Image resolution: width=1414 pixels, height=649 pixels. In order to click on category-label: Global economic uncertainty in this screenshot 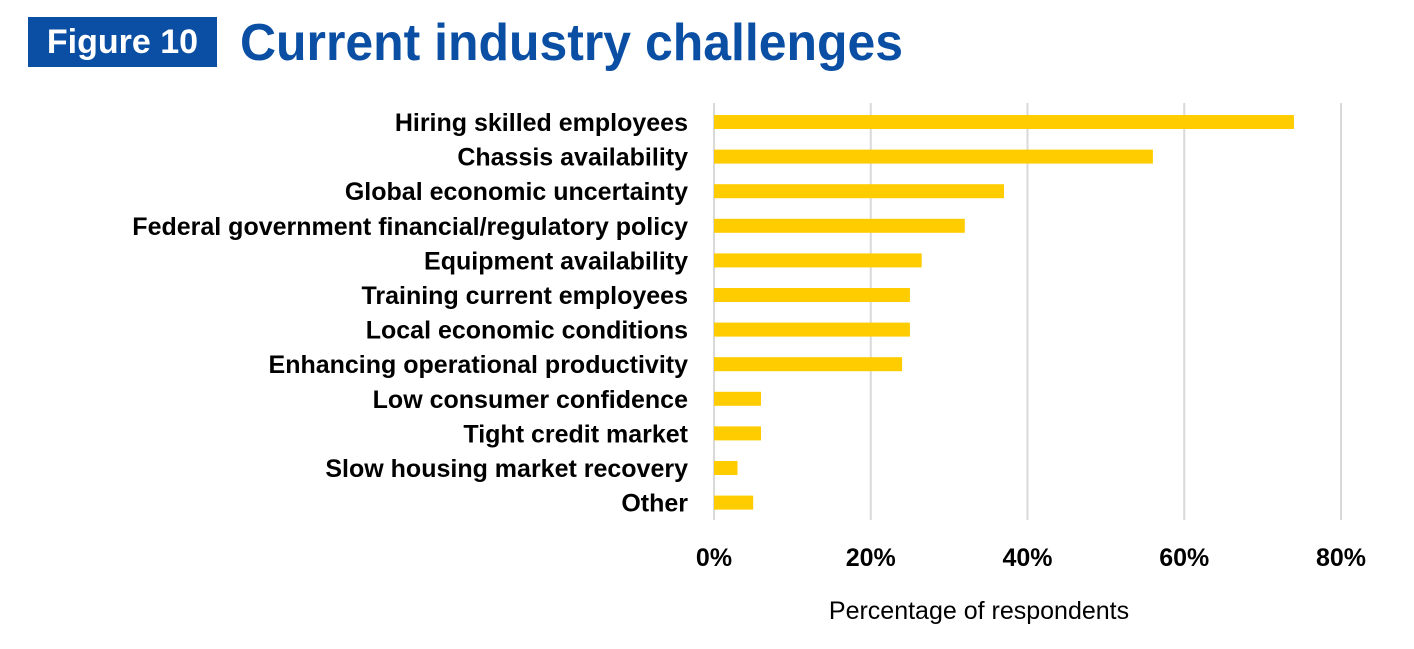, I will do `click(516, 192)`.